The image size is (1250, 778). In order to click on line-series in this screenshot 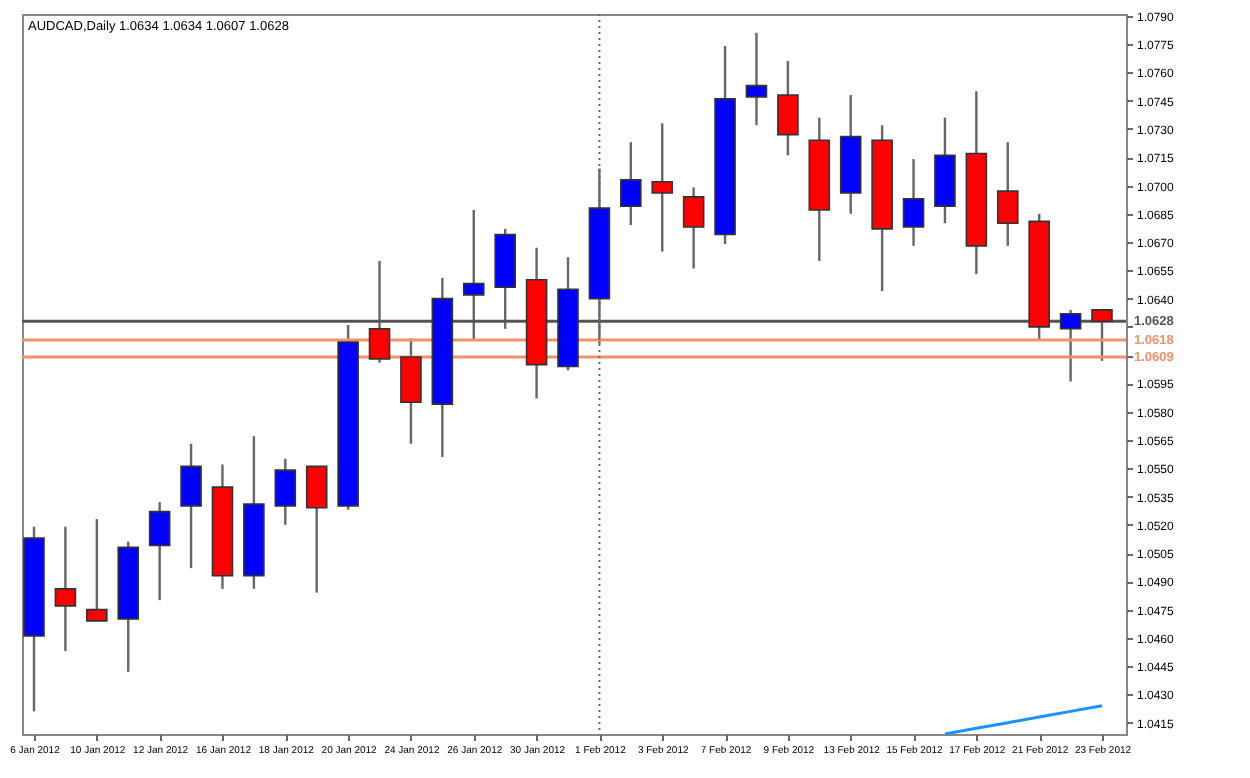, I will do `click(1023, 720)`.